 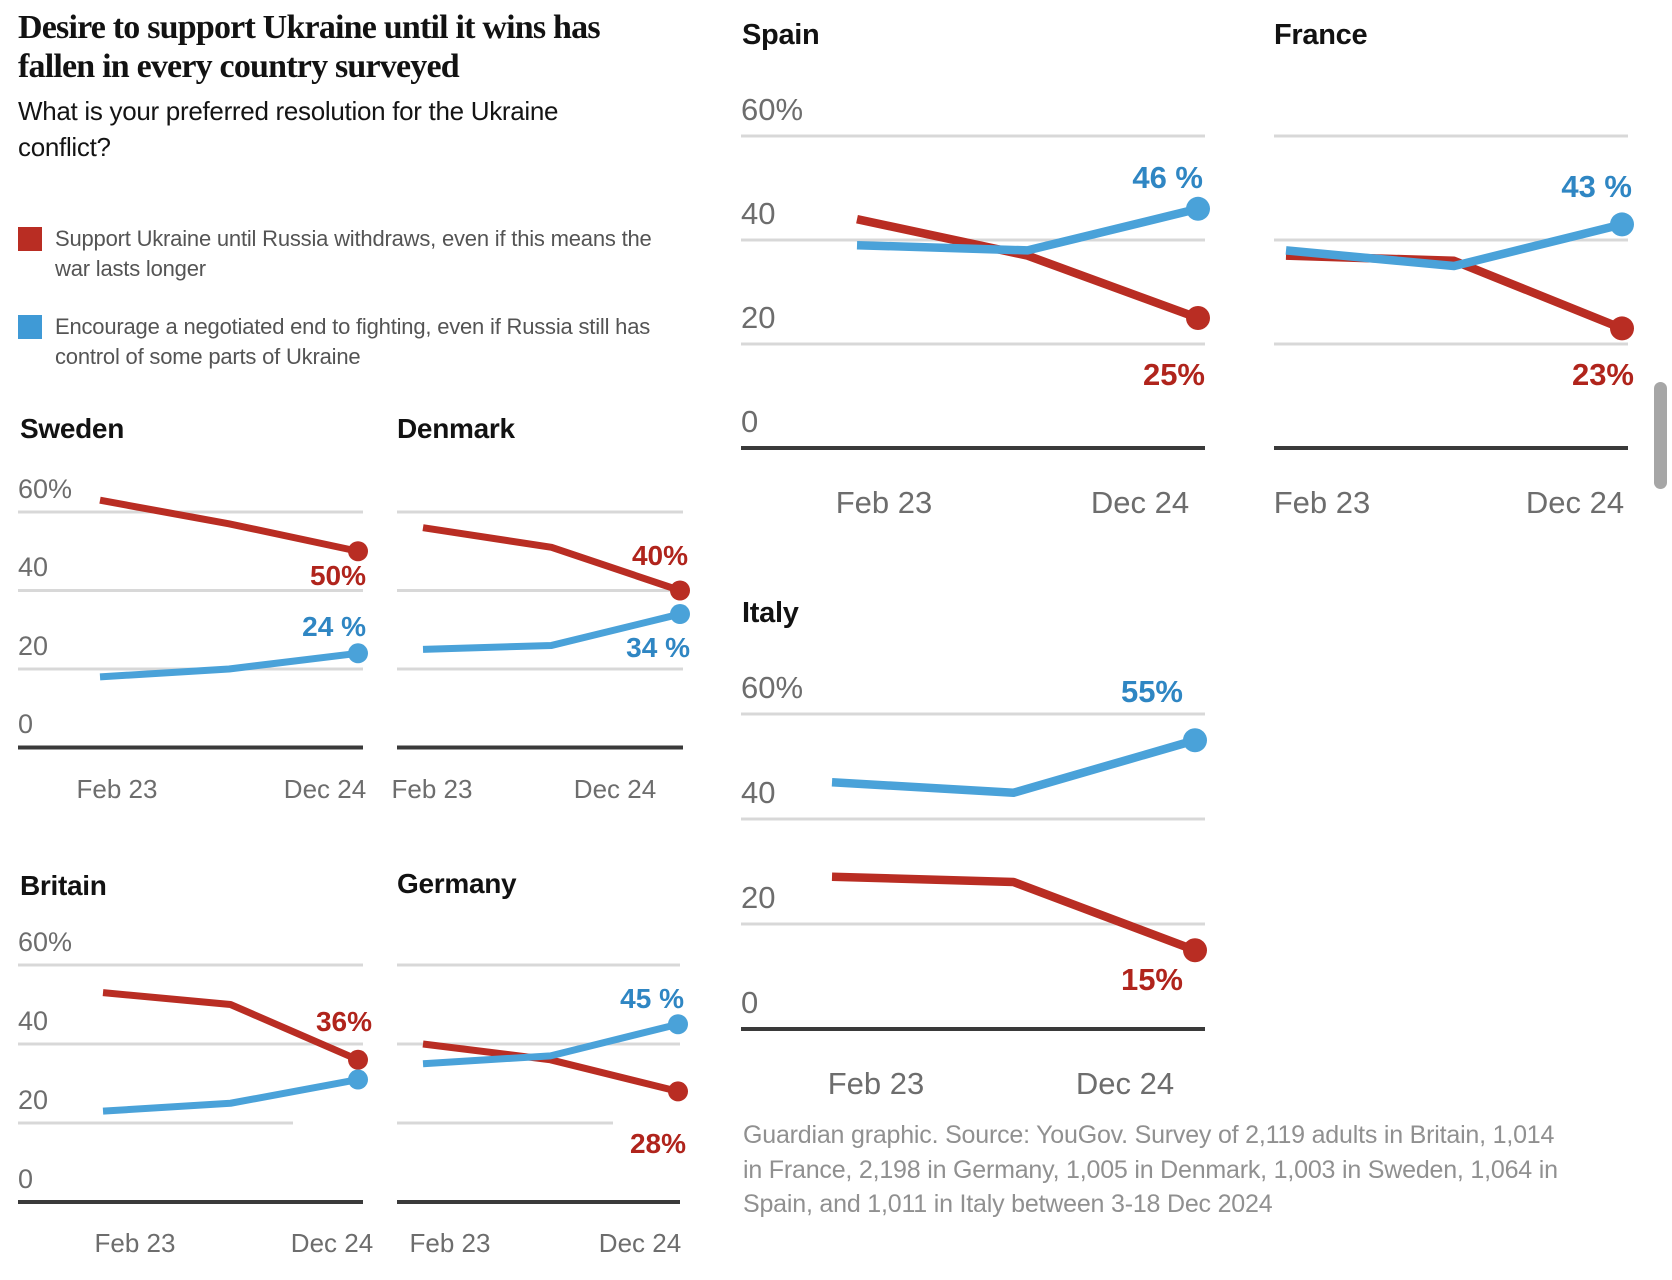 I want to click on blue-value-label: 46 %, so click(x=1167, y=177).